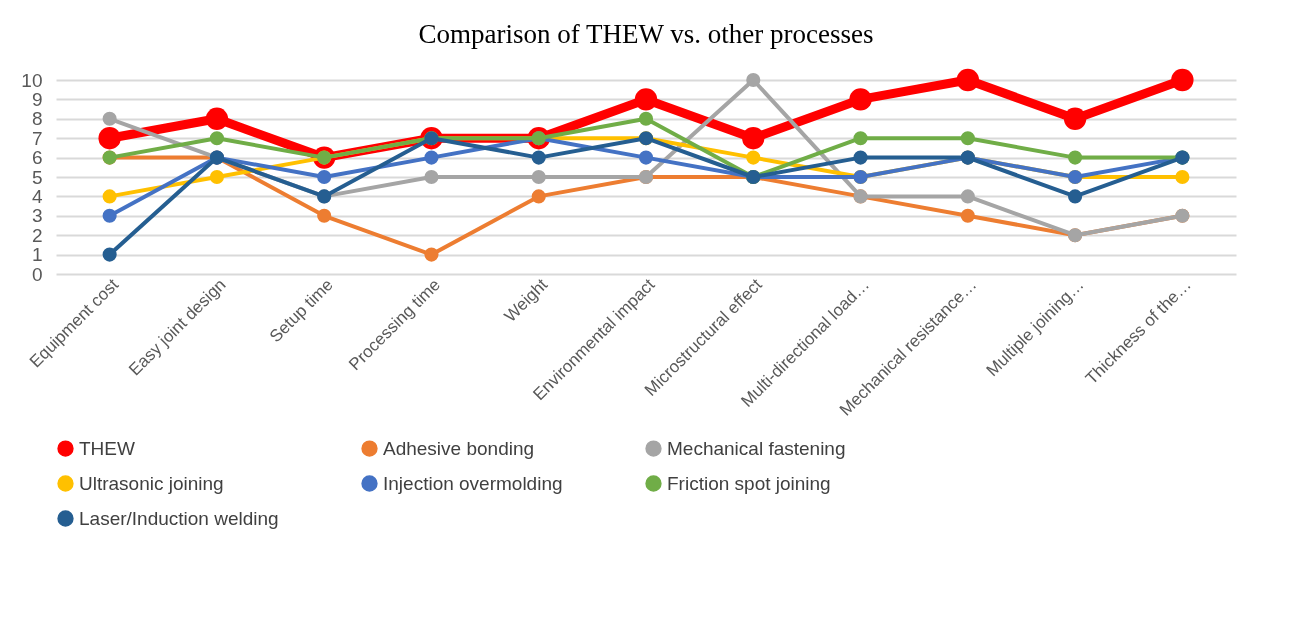 This screenshot has height=640, width=1299. Describe the element at coordinates (459, 448) in the screenshot. I see `legend-label: Adhesive bonding` at that location.